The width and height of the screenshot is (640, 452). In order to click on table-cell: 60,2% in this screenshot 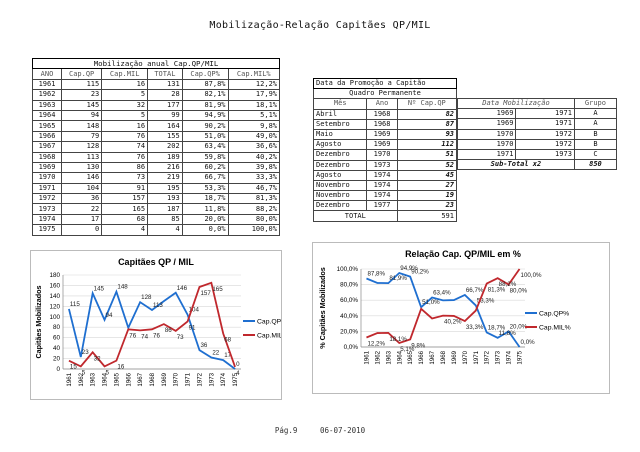, I will do `click(205, 167)`.